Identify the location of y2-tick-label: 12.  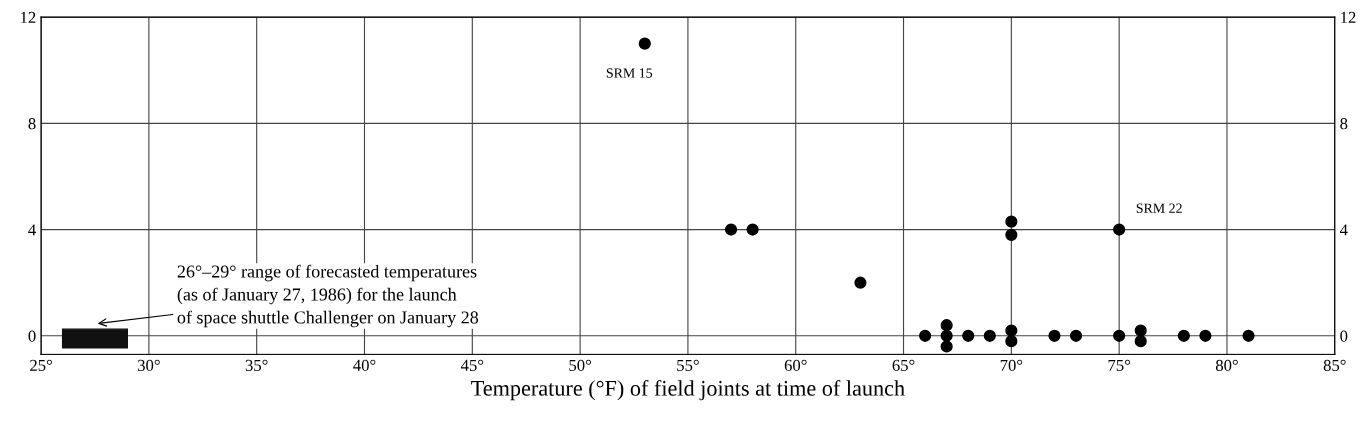
(1348, 17).